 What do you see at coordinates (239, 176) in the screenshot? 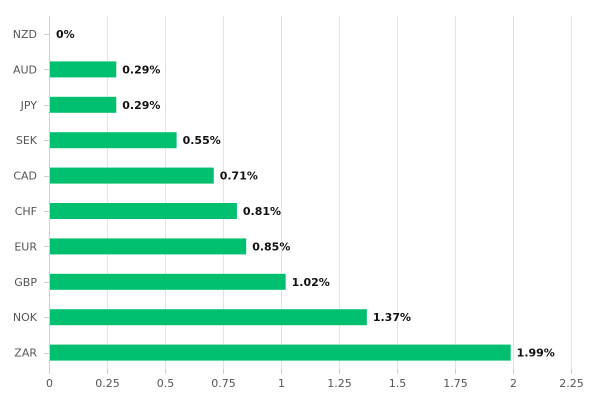
I see `value-label: 0.71%` at bounding box center [239, 176].